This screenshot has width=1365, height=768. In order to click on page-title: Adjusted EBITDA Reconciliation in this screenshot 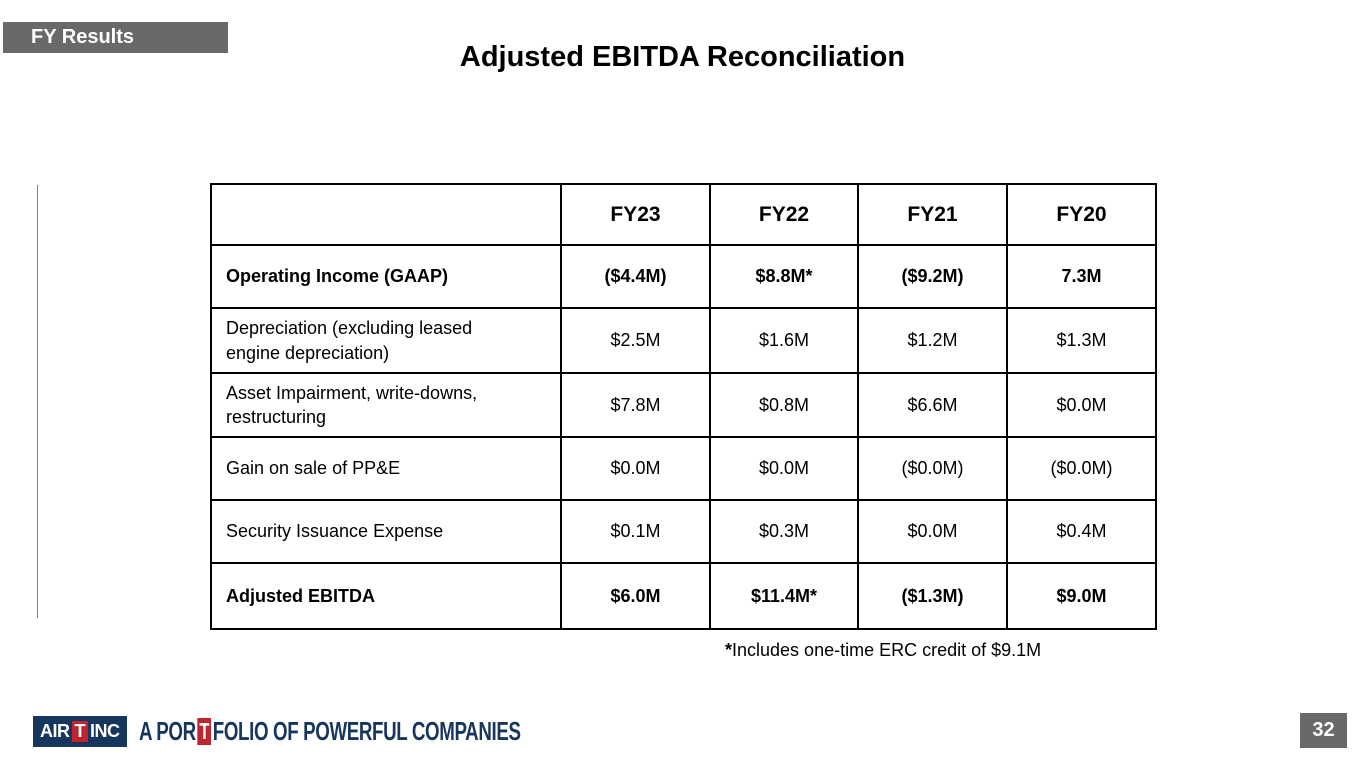, I will do `click(682, 57)`.